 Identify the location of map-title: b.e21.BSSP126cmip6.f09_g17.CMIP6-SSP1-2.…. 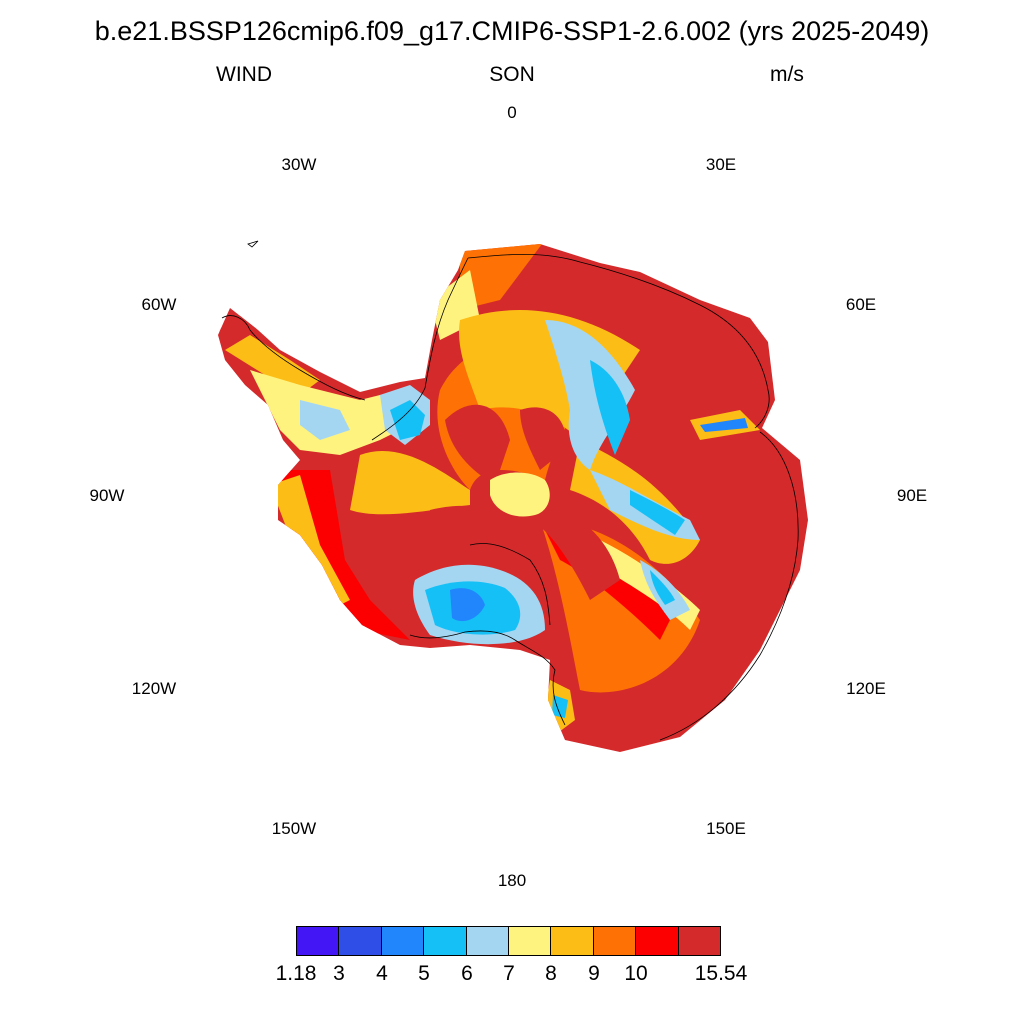
(512, 31).